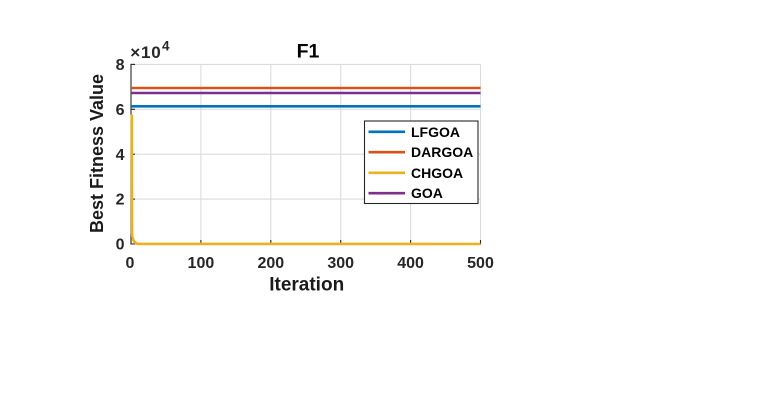  What do you see at coordinates (437, 173) in the screenshot?
I see `svg-text: CHGOA` at bounding box center [437, 173].